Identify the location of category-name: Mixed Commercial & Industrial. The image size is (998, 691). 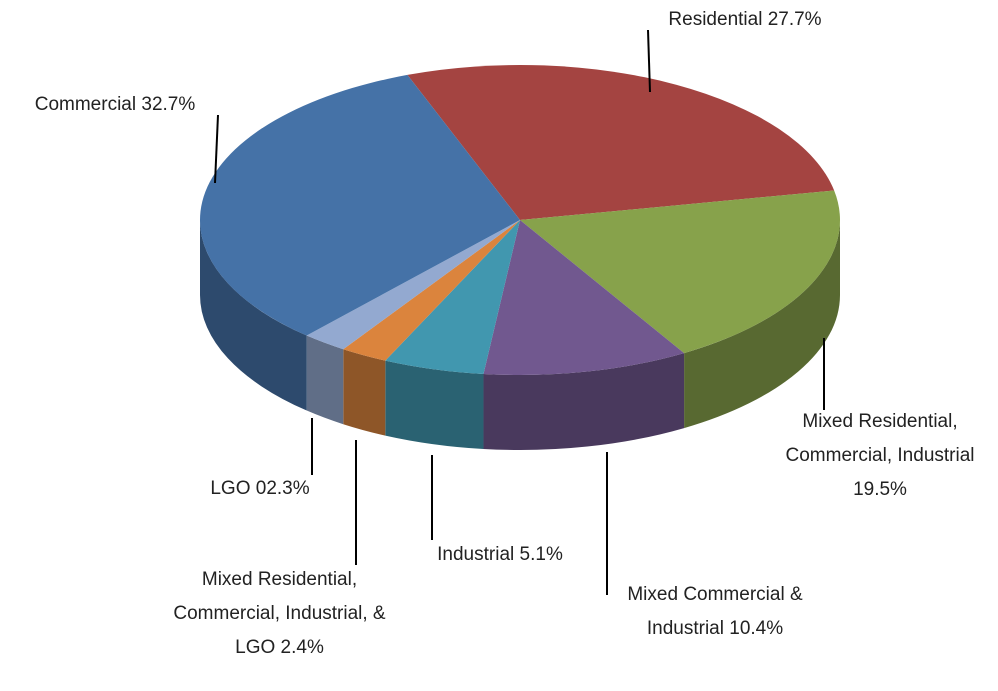
(715, 611).